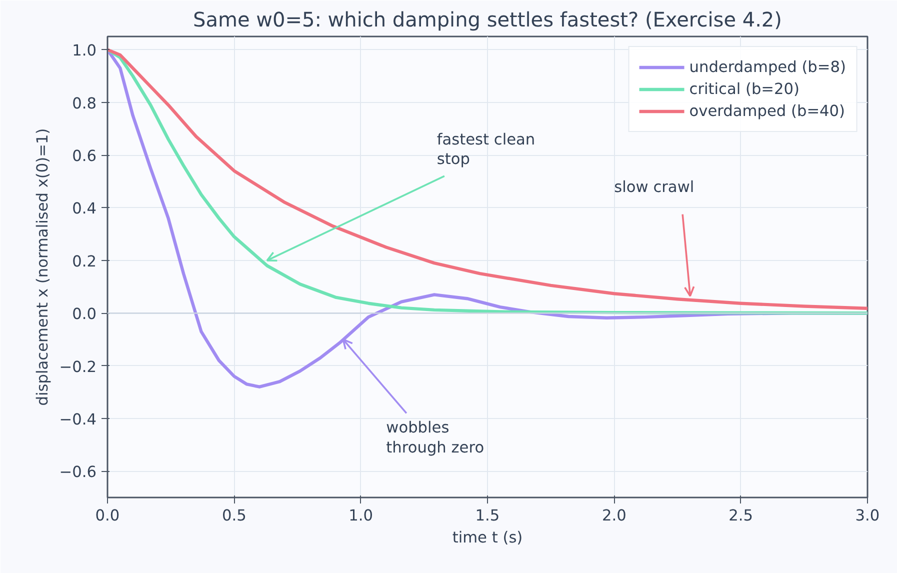 This screenshot has width=897, height=573. I want to click on y-tick-label: 0.0, so click(84, 314).